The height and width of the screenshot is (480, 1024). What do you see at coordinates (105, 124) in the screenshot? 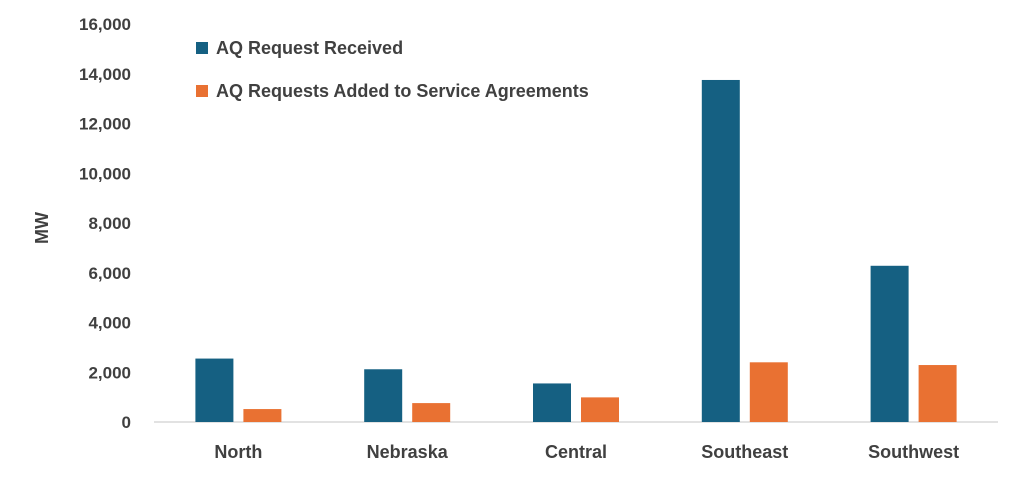
I see `y-tick-label: 12,000` at bounding box center [105, 124].